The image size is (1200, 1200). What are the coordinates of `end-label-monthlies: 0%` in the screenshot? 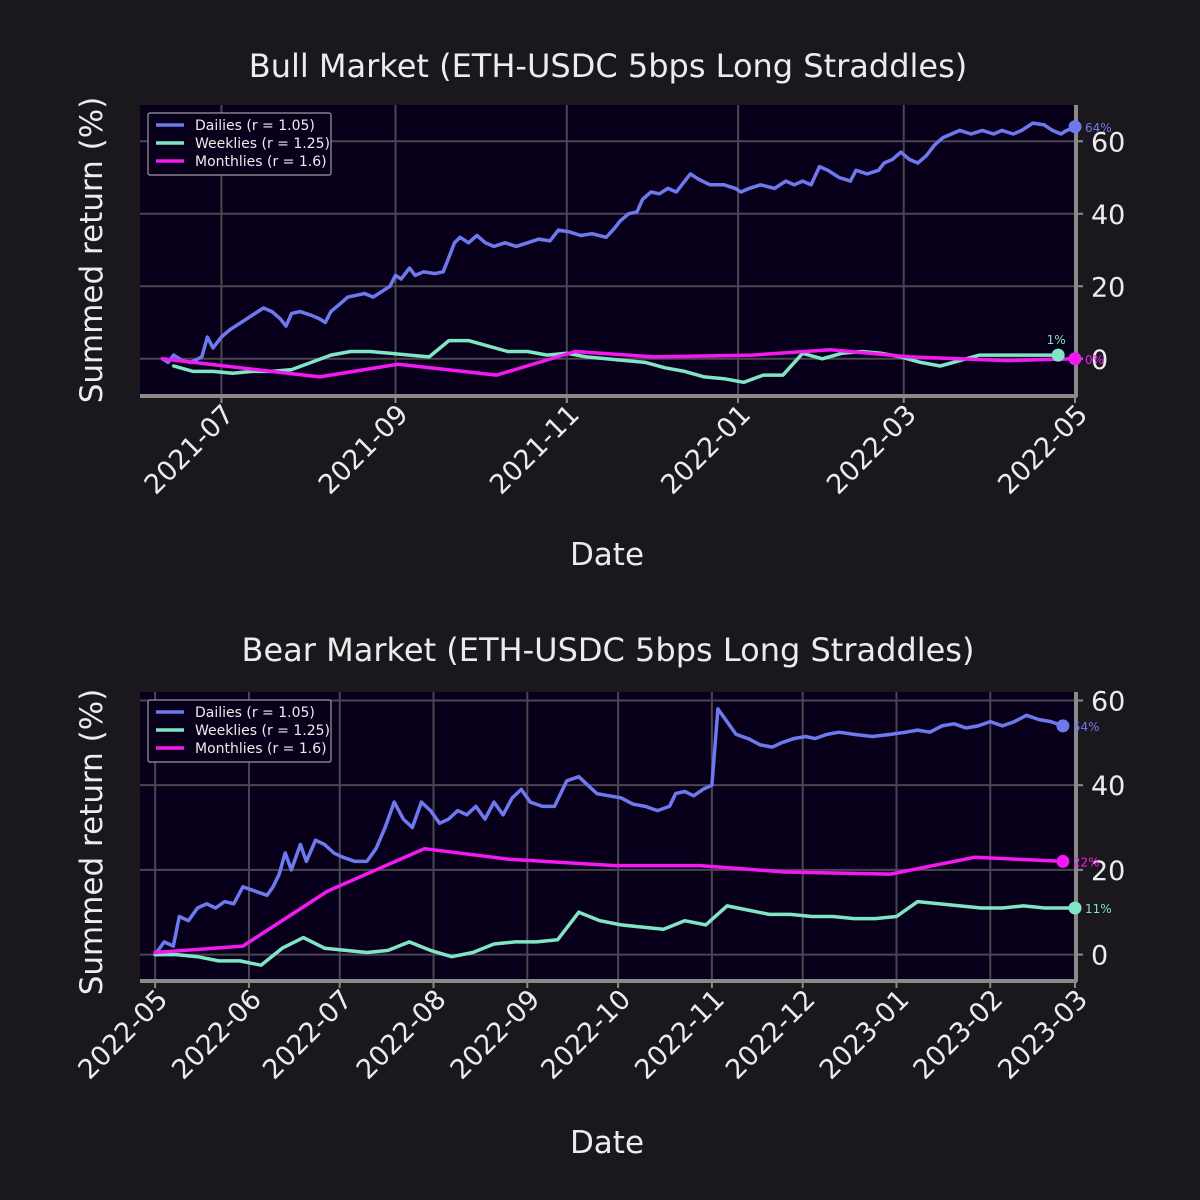 It's located at (1094, 360).